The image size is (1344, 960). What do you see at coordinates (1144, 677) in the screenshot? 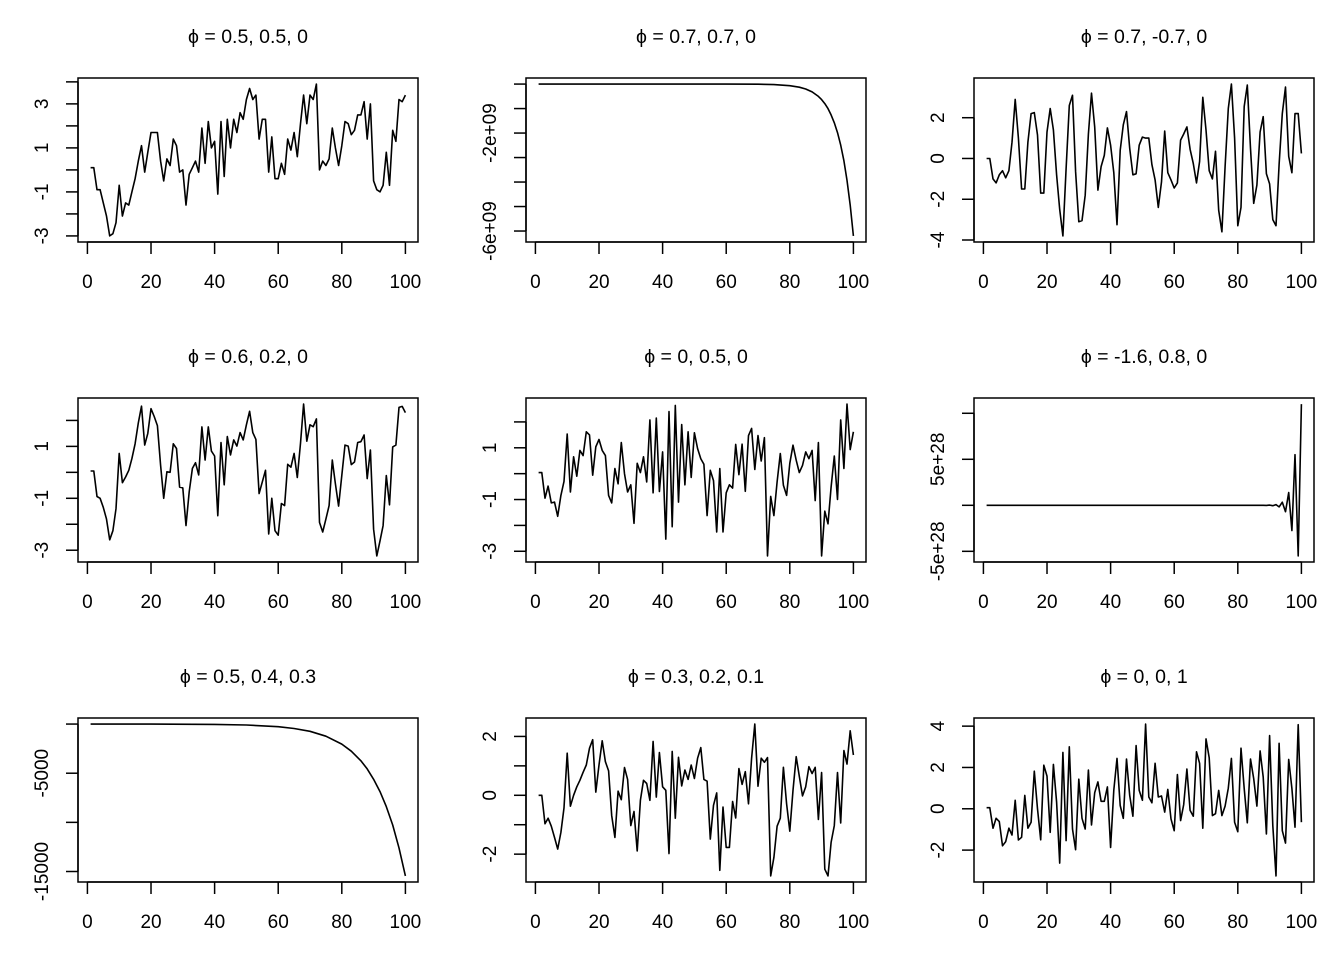
I see `panel-9-title: ϕ = 0, 0, 1` at bounding box center [1144, 677].